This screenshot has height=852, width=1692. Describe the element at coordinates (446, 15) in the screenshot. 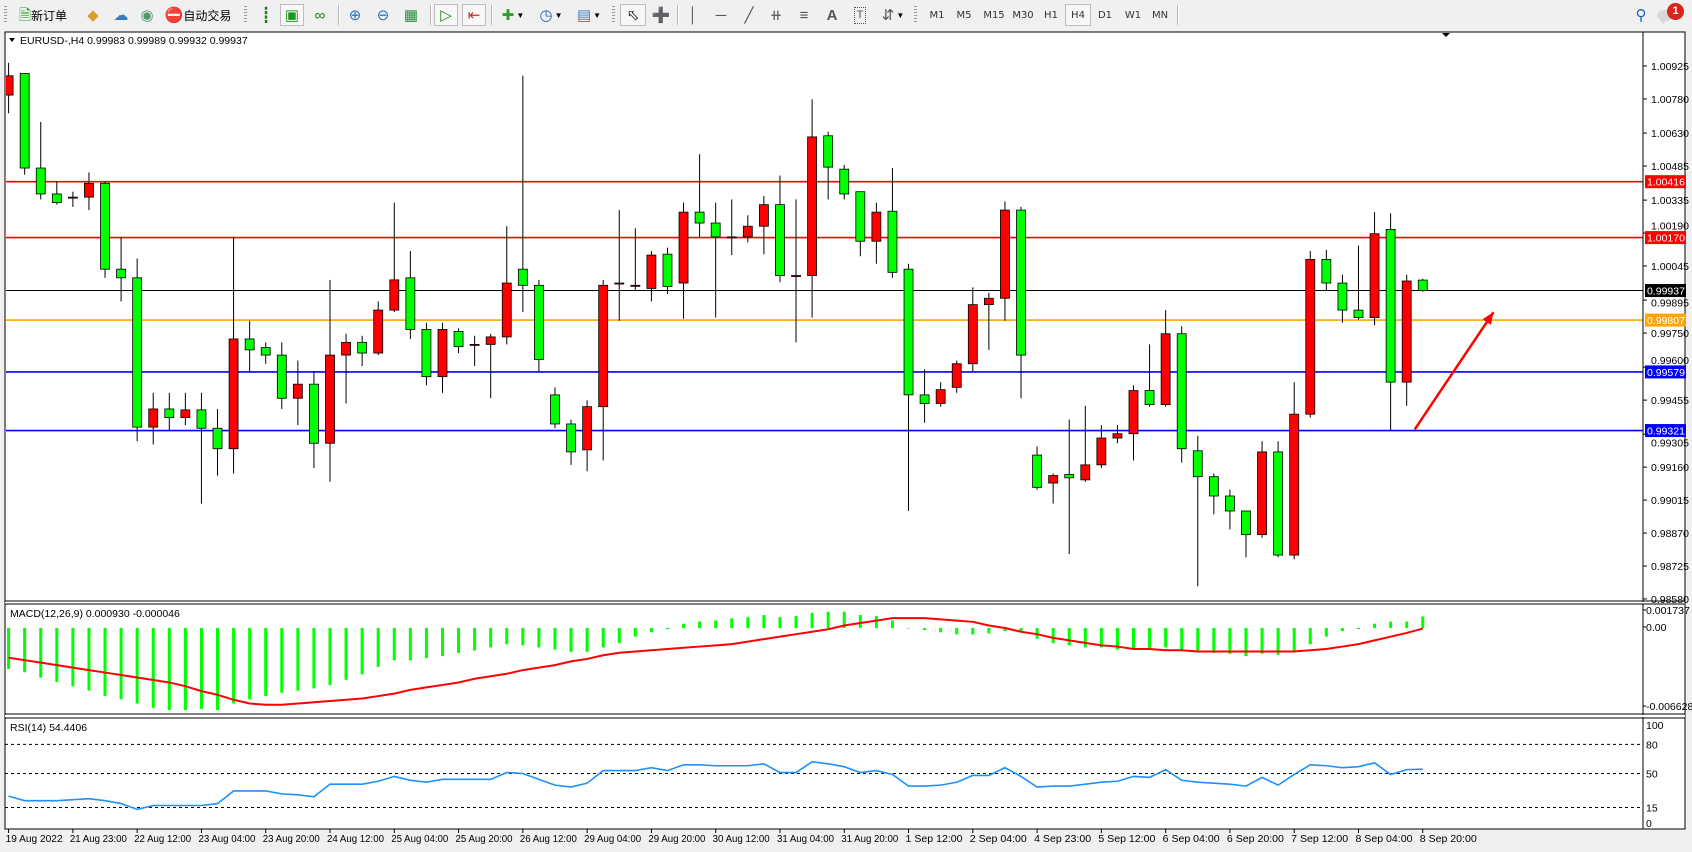

I see `auto-scroll-button: ▷` at that location.